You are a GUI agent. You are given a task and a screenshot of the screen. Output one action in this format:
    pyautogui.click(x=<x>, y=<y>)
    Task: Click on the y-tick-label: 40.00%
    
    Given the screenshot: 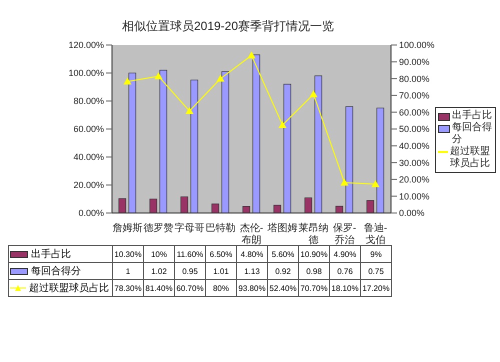 What is the action you would take?
    pyautogui.click(x=88, y=157)
    